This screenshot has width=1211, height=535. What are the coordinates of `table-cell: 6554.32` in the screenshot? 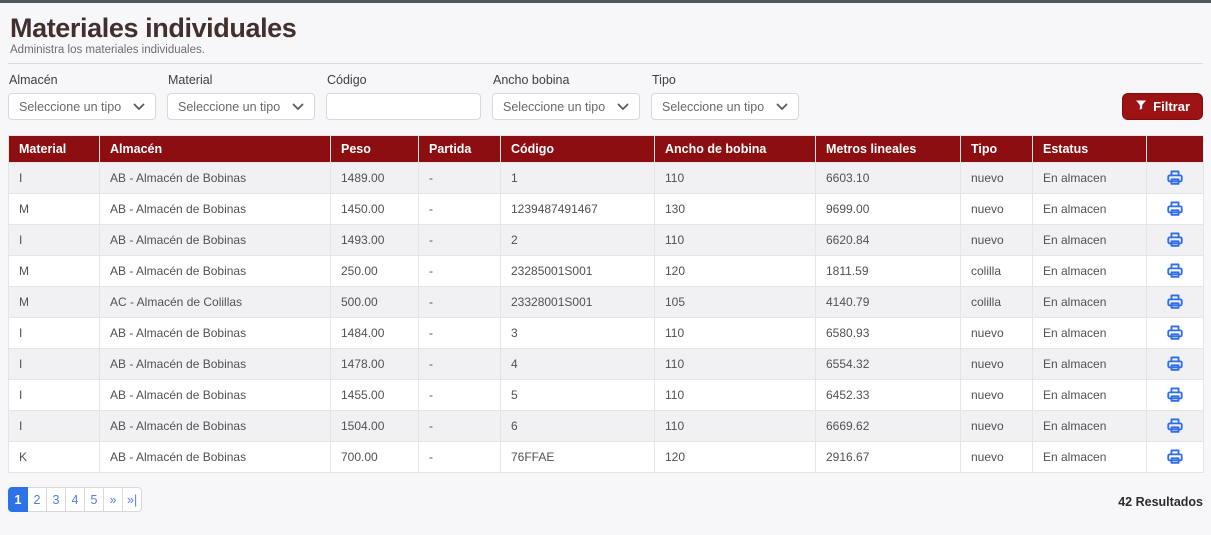 It's located at (888, 364).